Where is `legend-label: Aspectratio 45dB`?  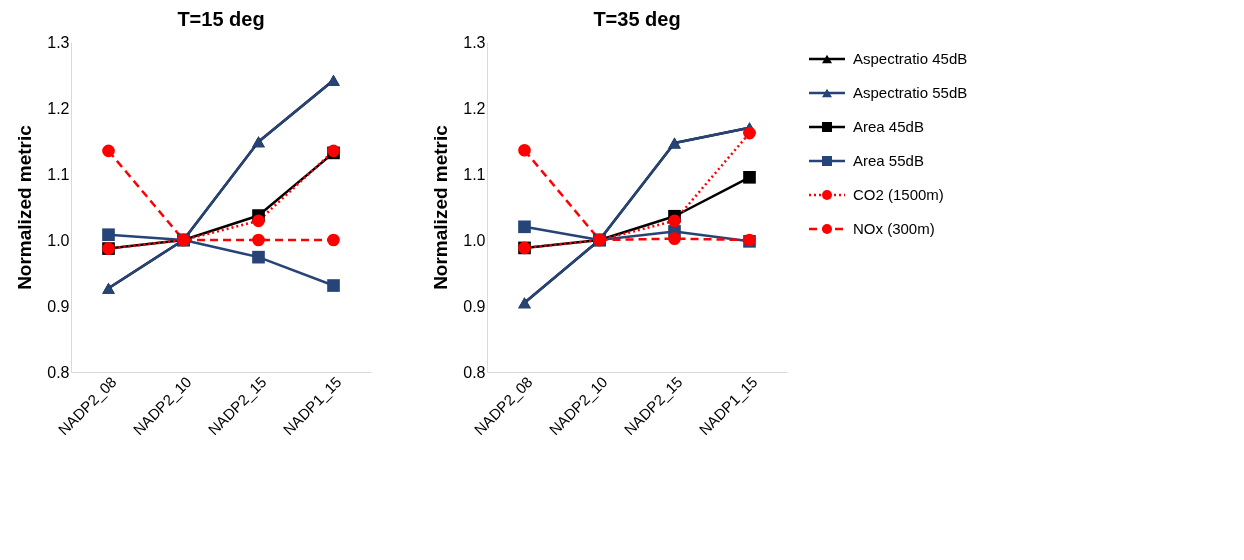
legend-label: Aspectratio 45dB is located at coordinates (910, 58).